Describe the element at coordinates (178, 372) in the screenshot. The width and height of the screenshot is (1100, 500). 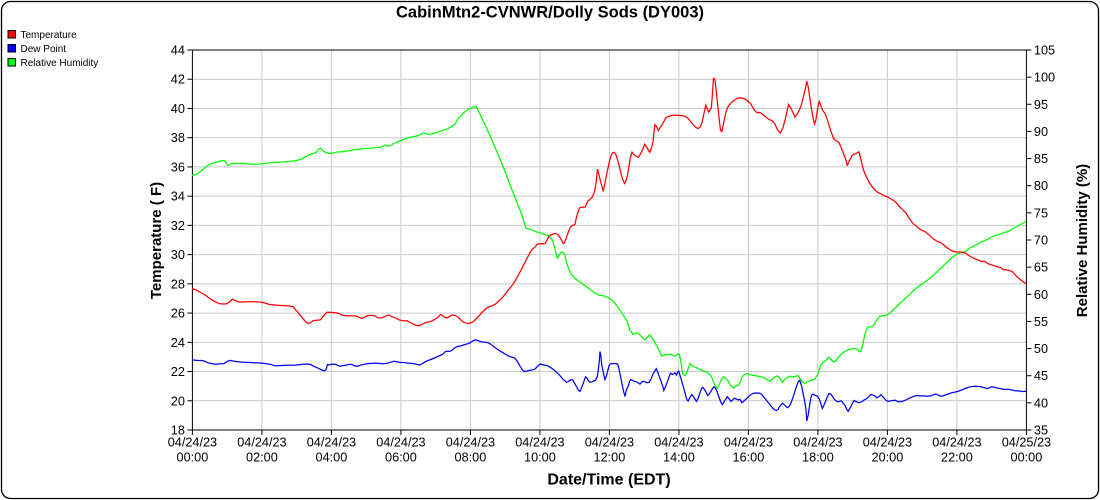
I see `svg-text: 22` at that location.